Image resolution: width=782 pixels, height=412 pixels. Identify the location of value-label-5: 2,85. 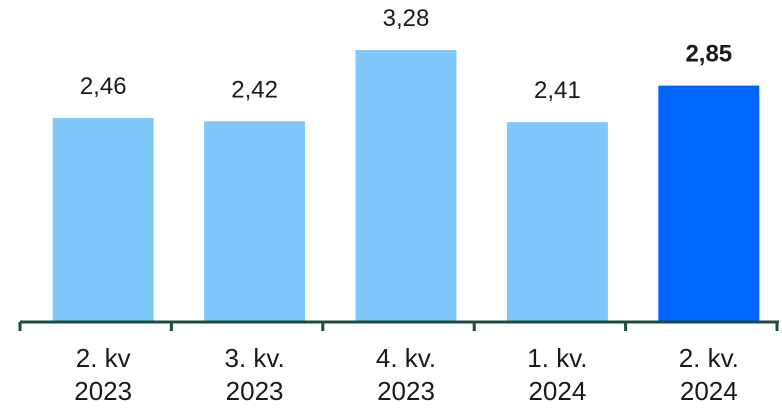
(708, 54).